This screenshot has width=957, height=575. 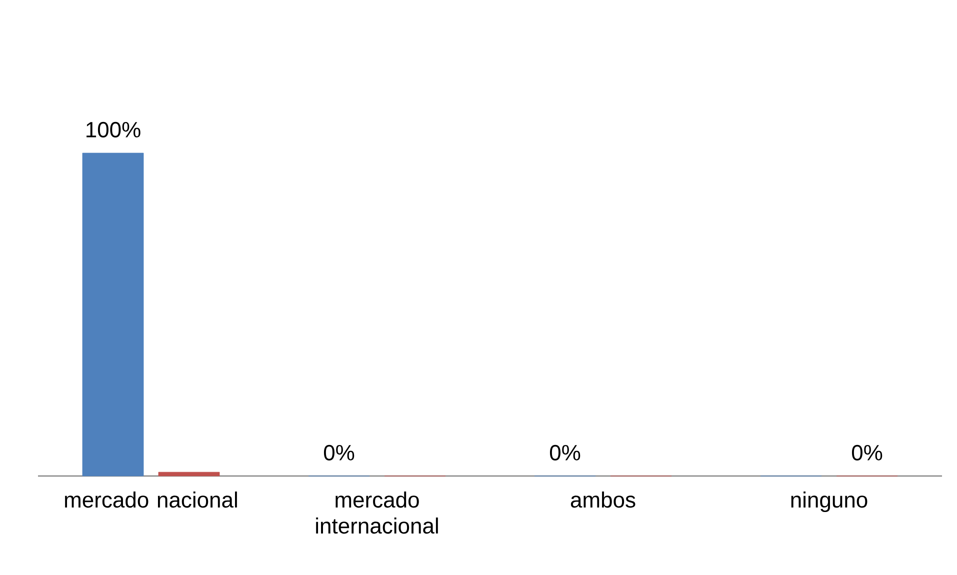 I want to click on x-tick-label: mercado nacional, so click(x=151, y=500).